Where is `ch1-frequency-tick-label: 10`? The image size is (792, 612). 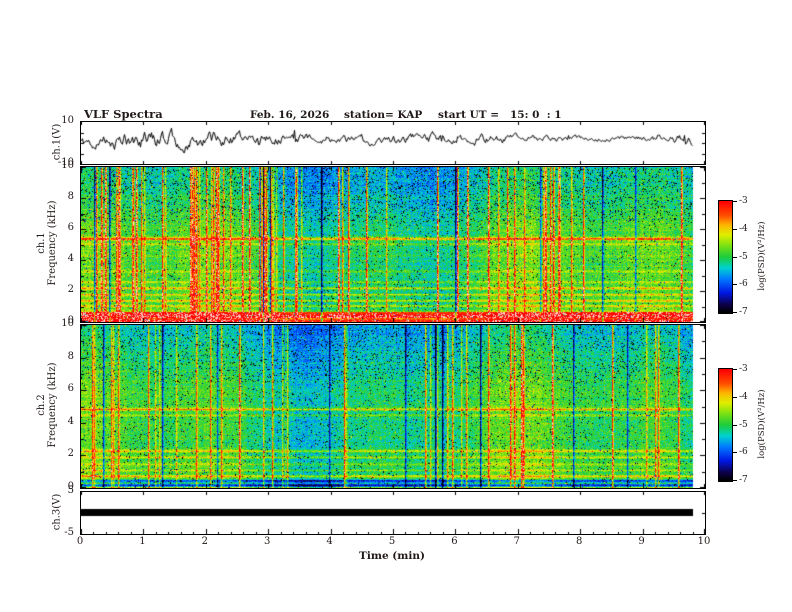 ch1-frequency-tick-label: 10 is located at coordinates (67, 165).